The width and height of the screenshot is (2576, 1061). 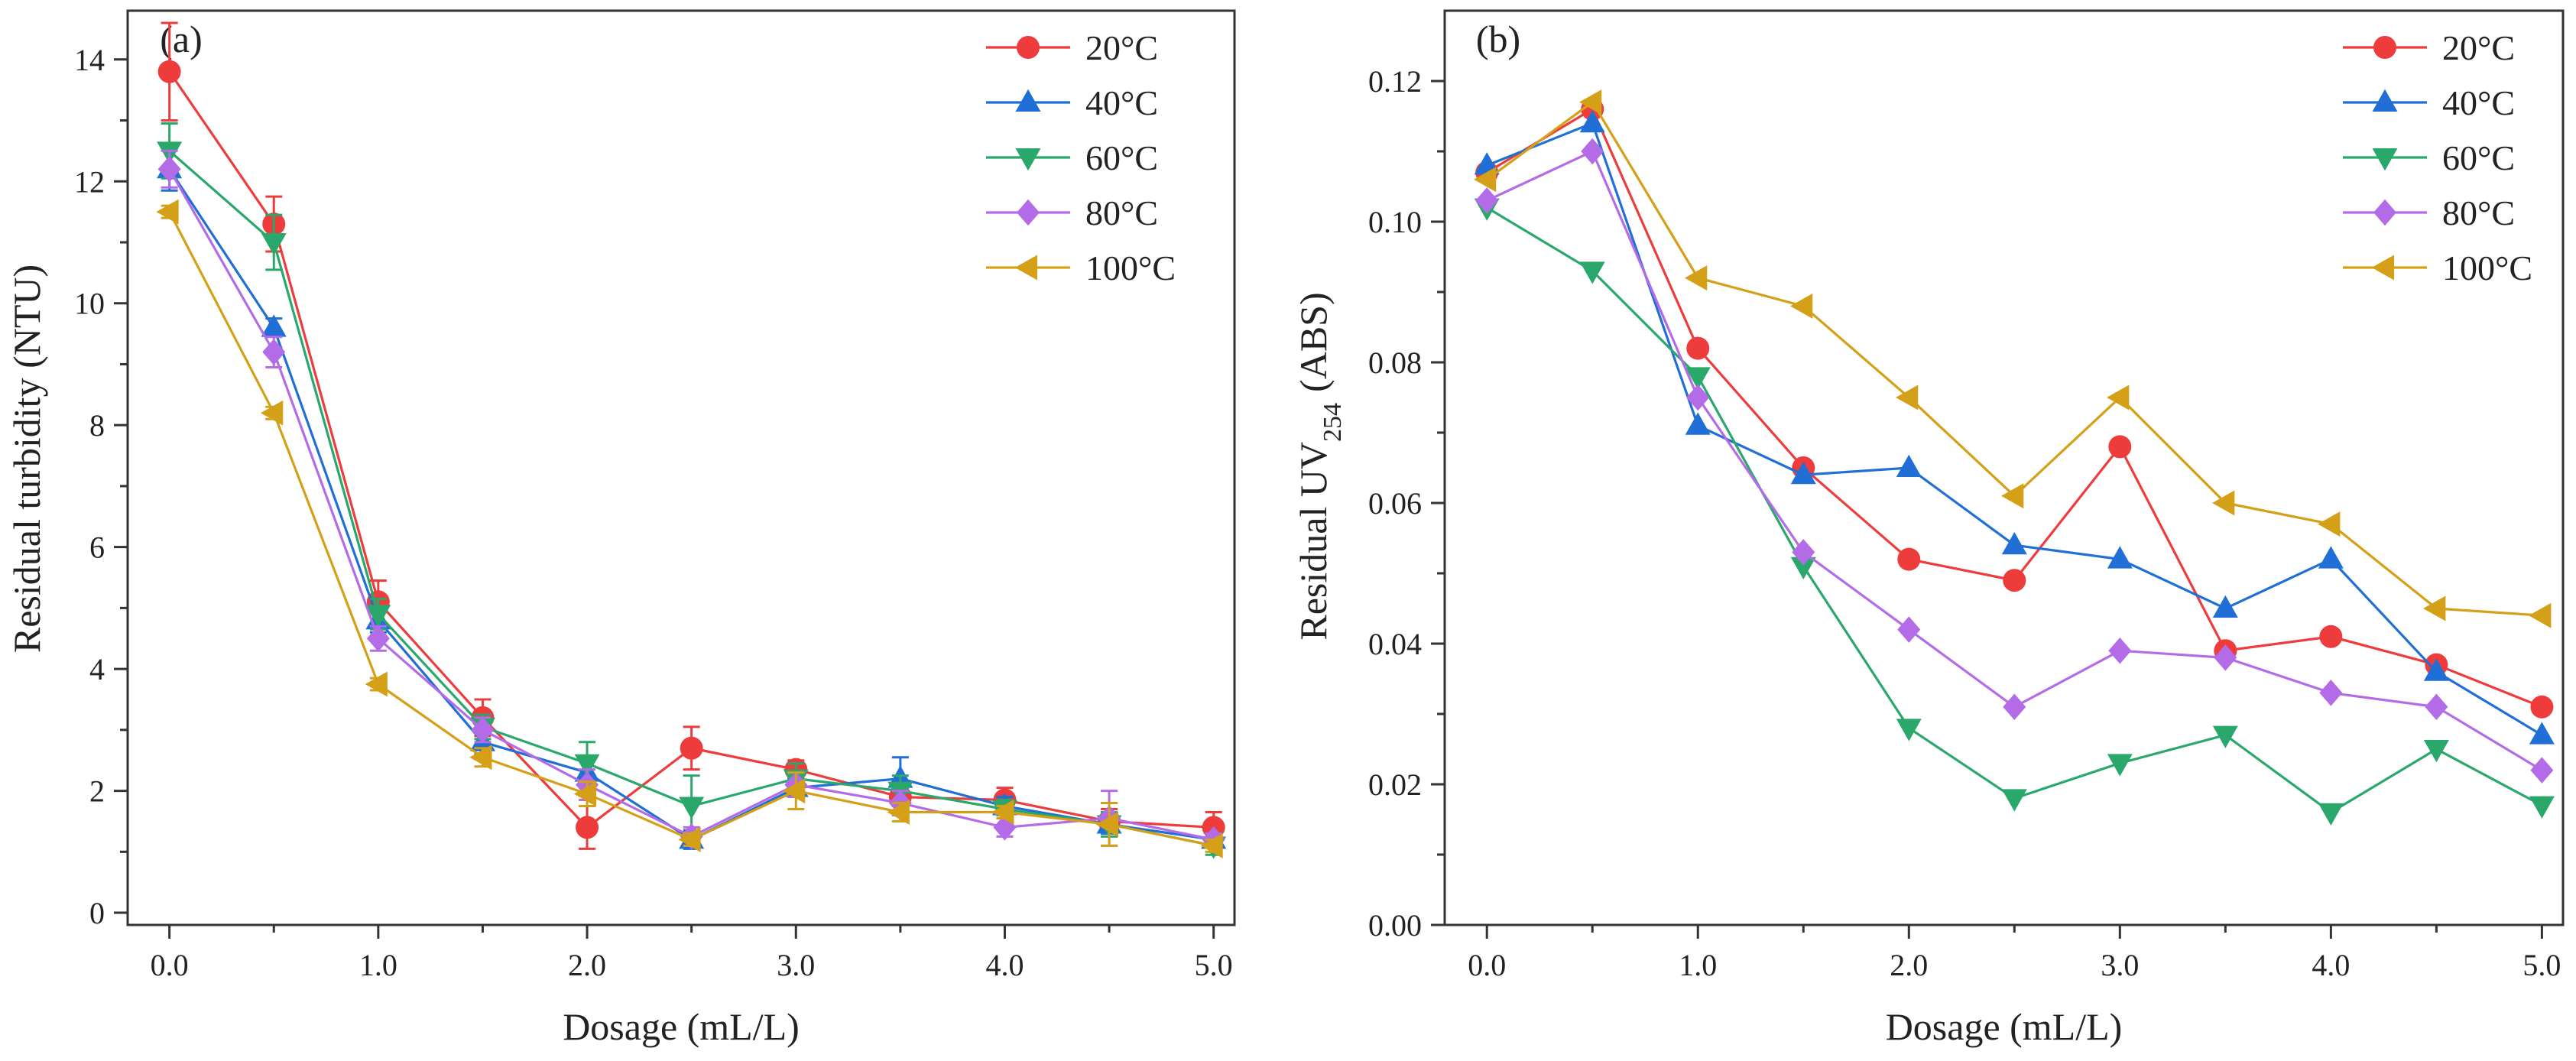 What do you see at coordinates (1313, 541) in the screenshot?
I see `y-axis-title-main: Residual UV` at bounding box center [1313, 541].